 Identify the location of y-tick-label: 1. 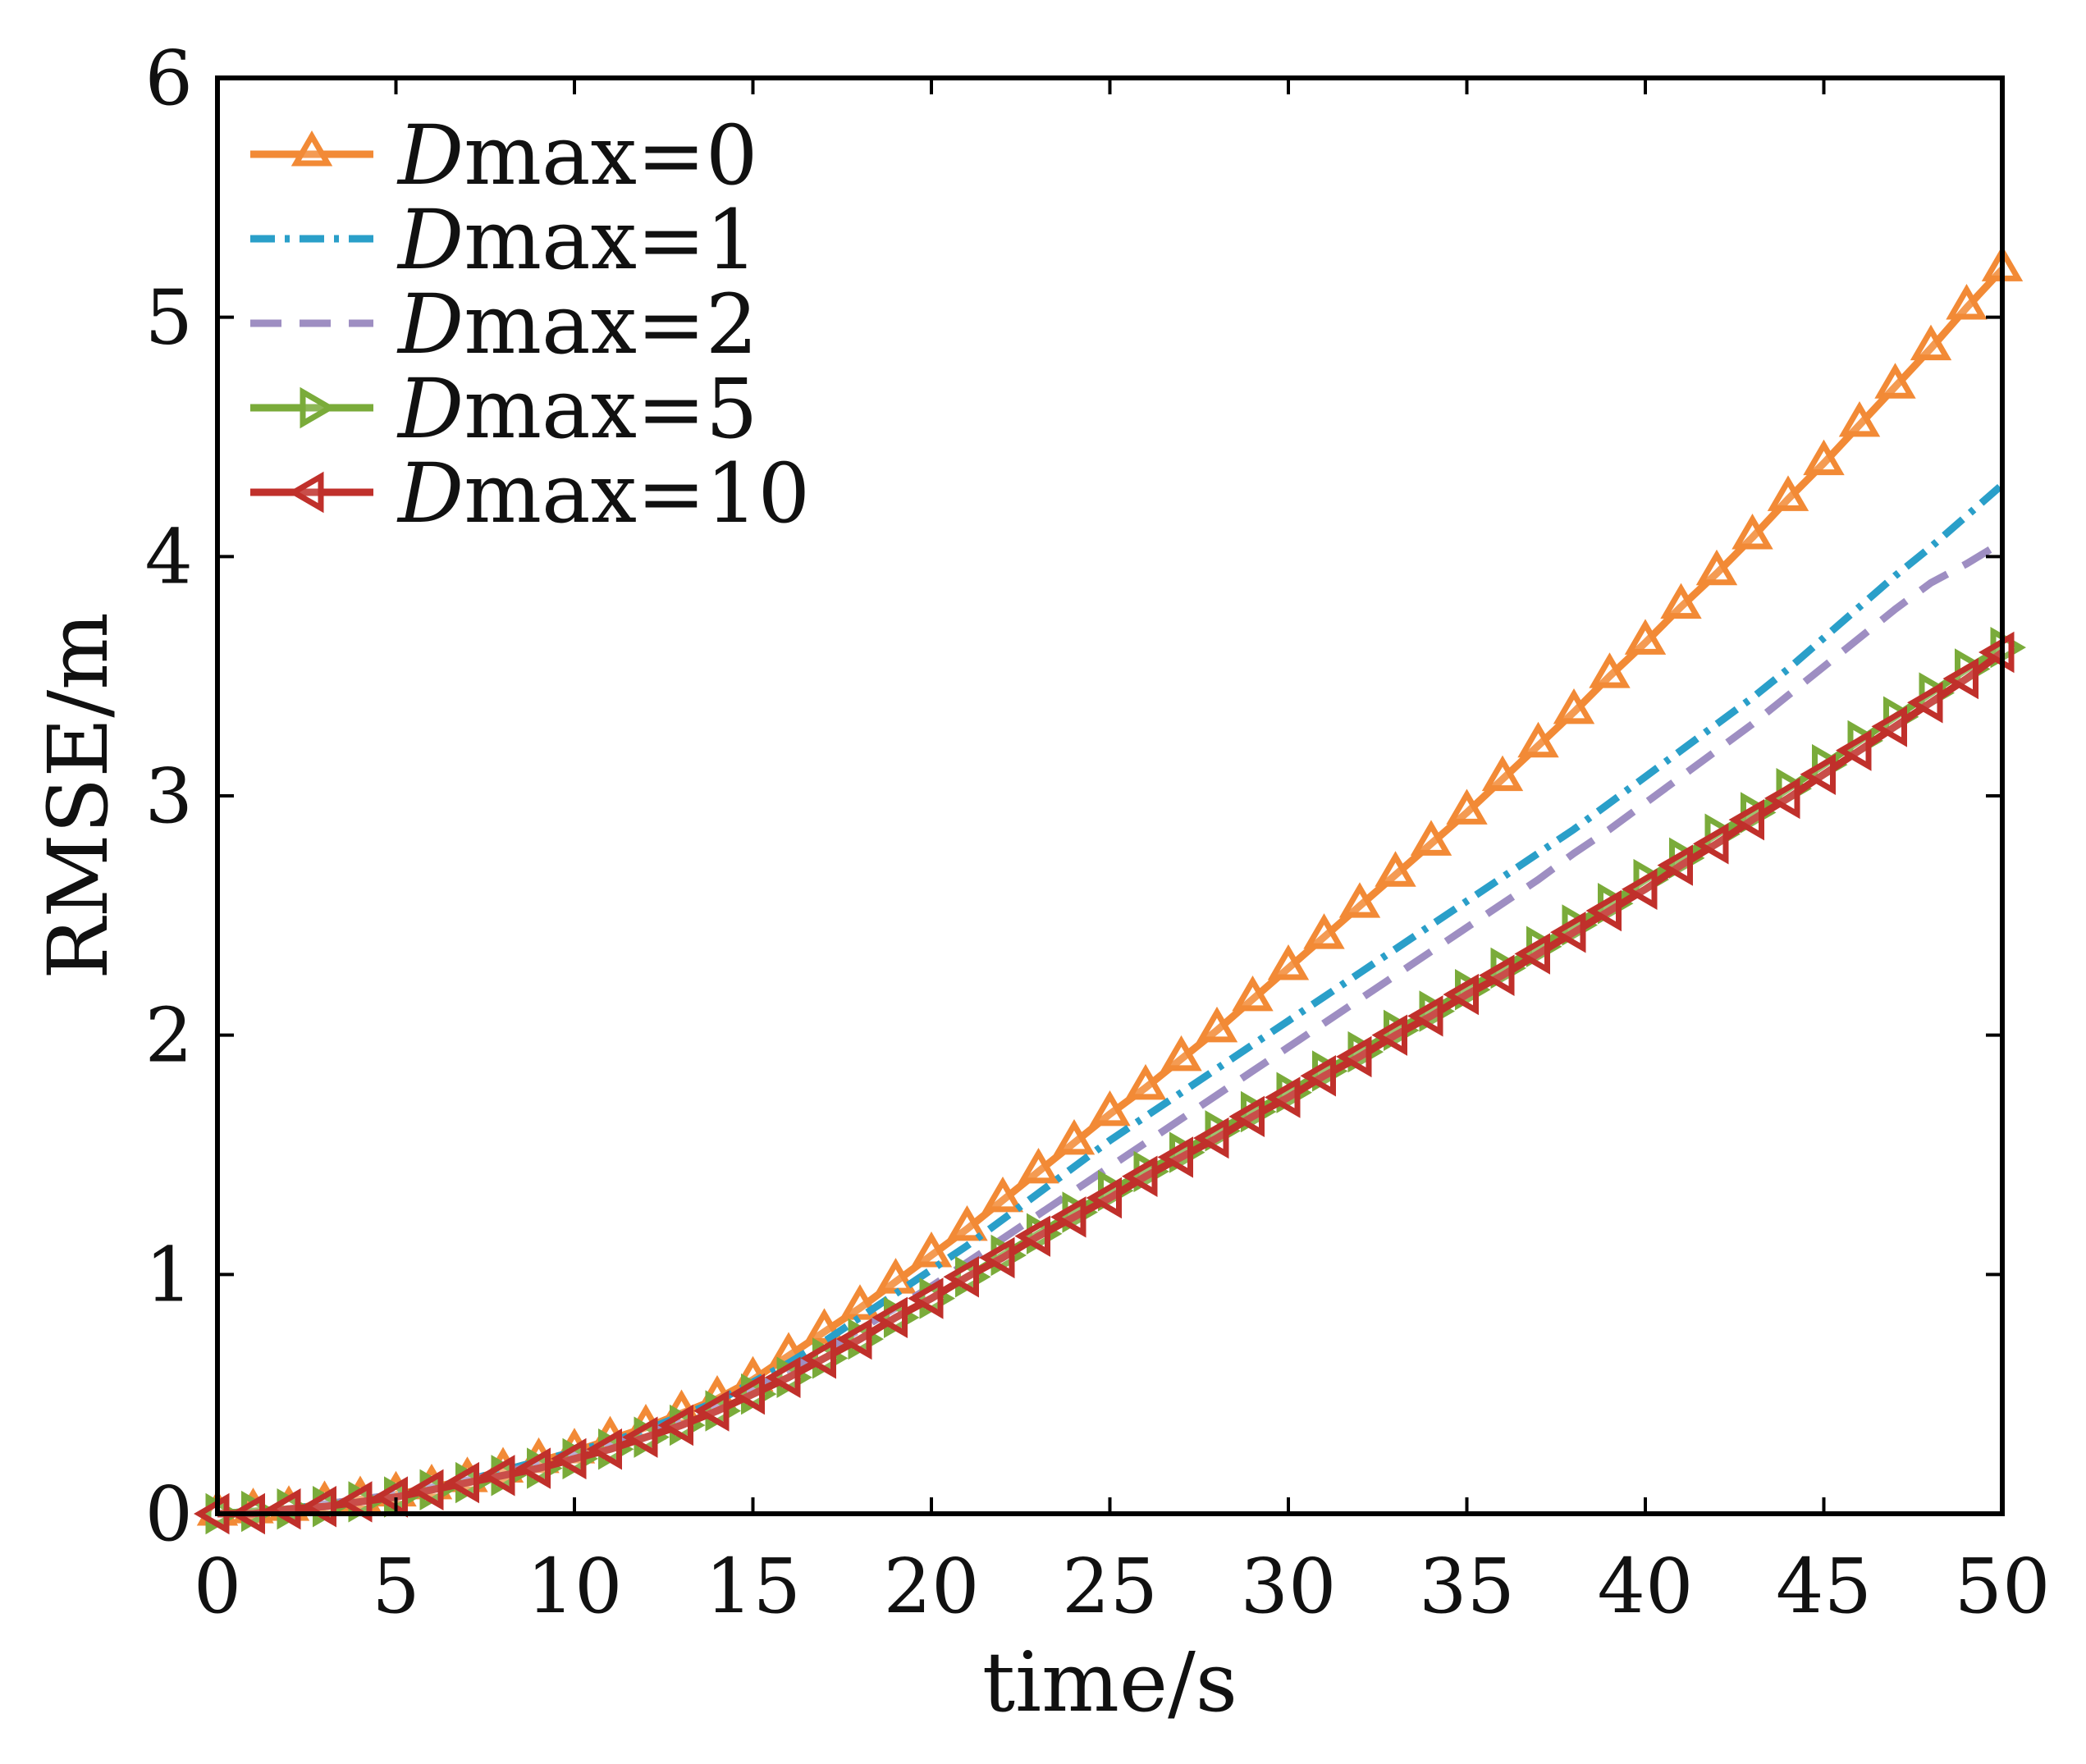
(168, 1275).